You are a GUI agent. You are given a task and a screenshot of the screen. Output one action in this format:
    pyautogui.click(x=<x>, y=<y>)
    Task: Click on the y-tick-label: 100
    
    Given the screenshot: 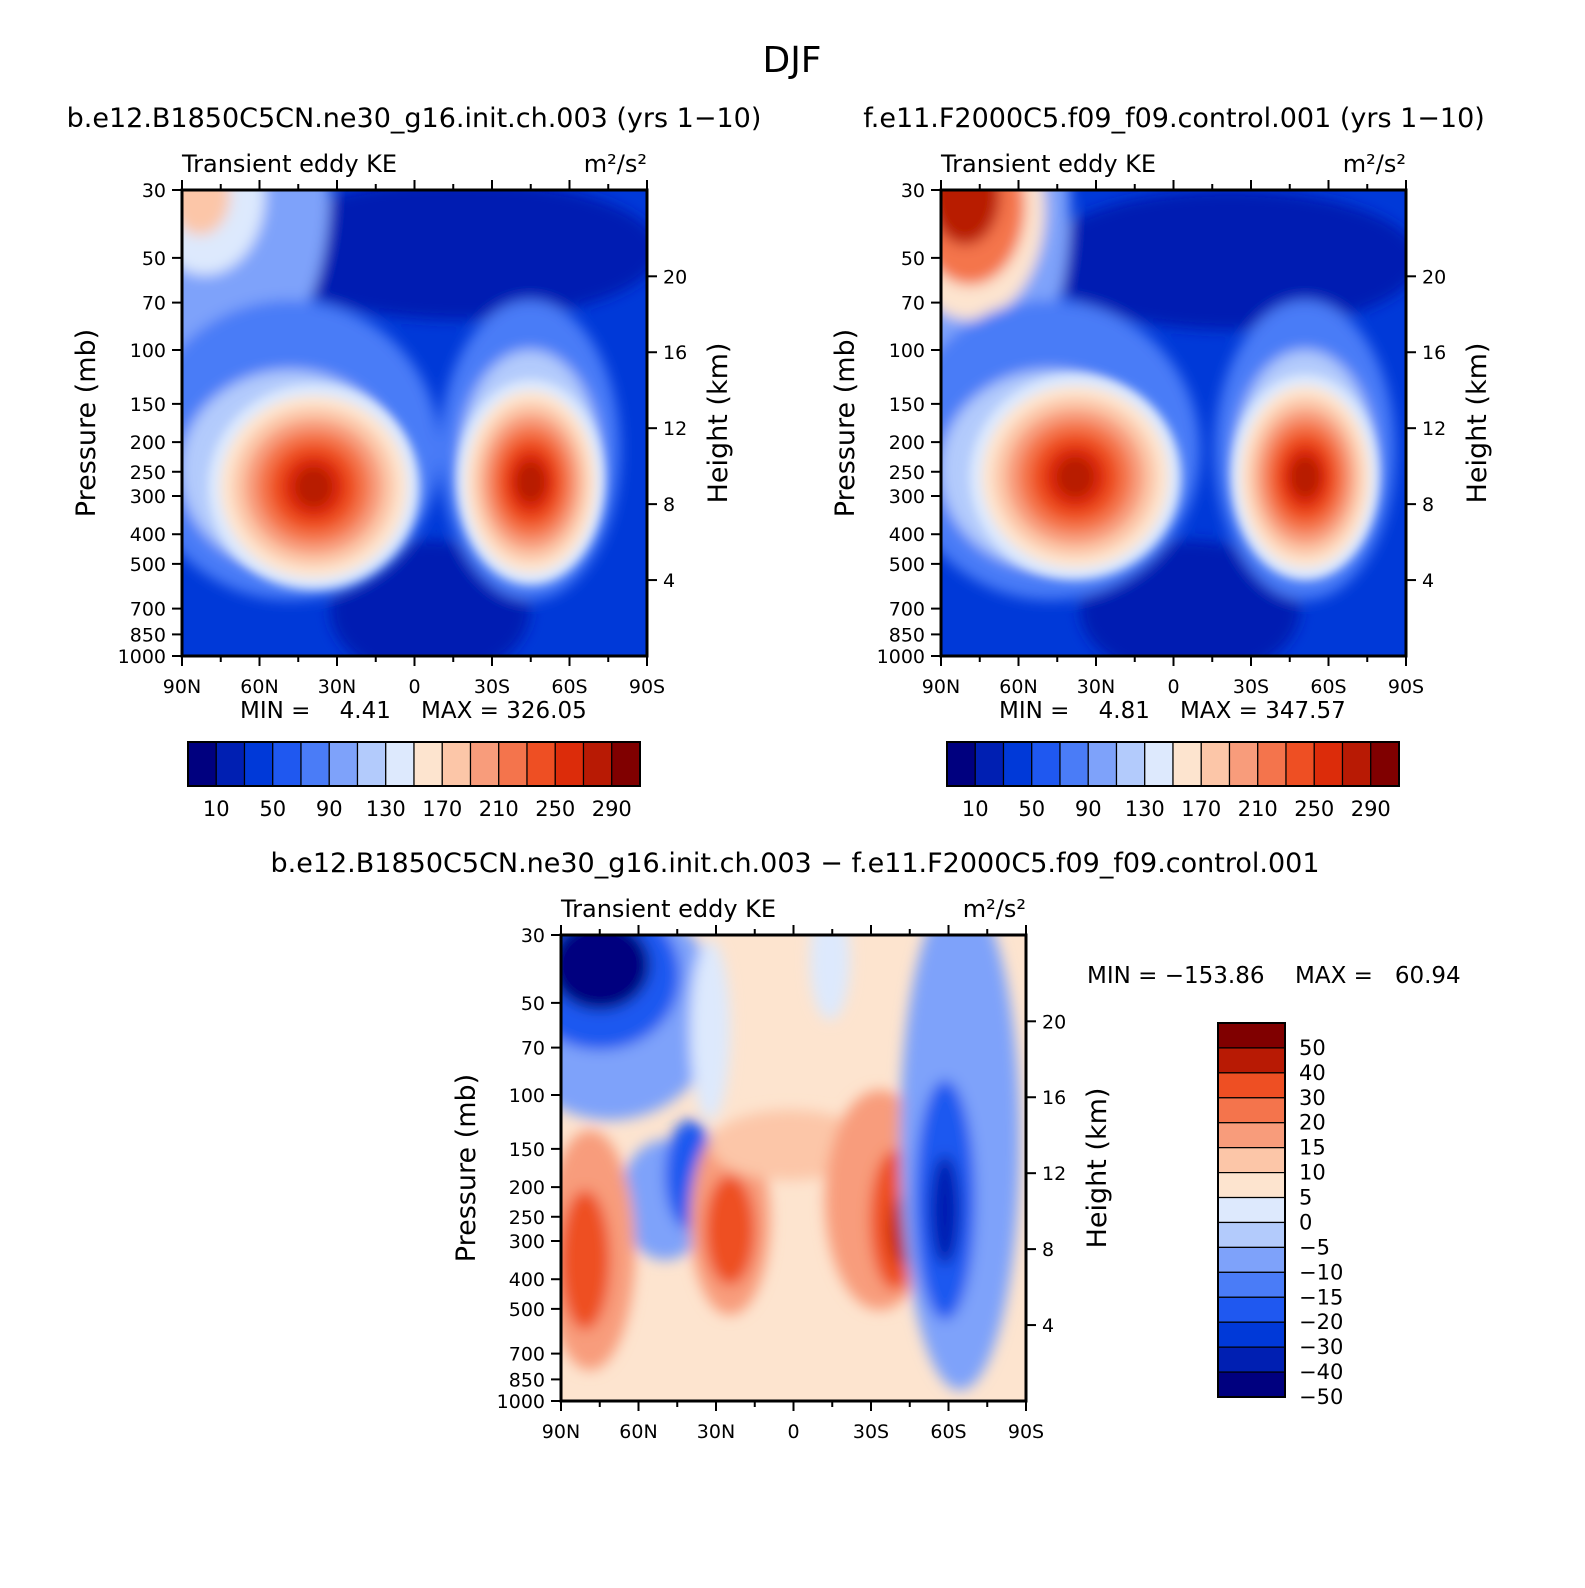 What is the action you would take?
    pyautogui.click(x=907, y=351)
    